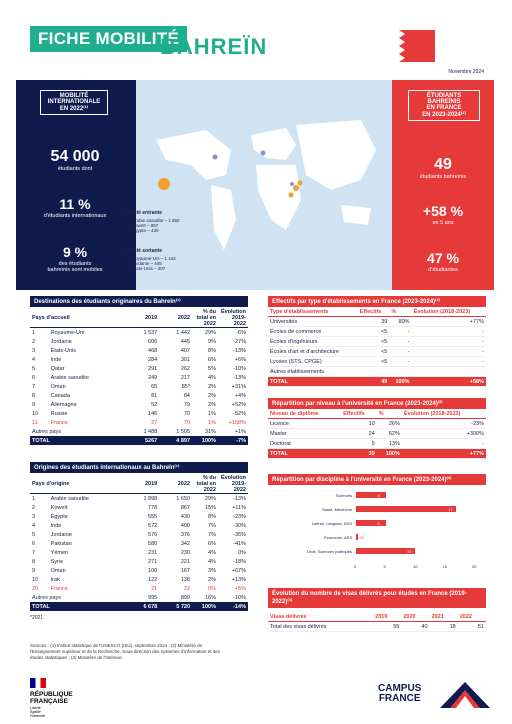 The width and height of the screenshot is (512, 724). What do you see at coordinates (238, 570) in the screenshot?
I see `table-cell: +67%` at bounding box center [238, 570].